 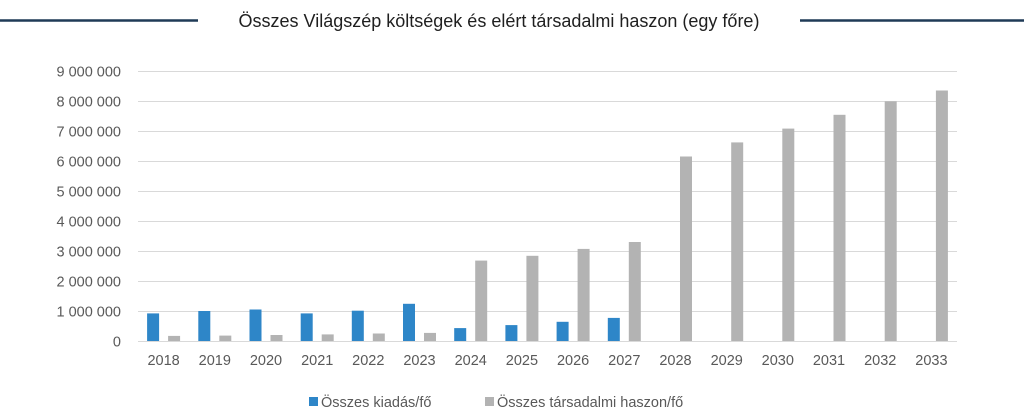 What do you see at coordinates (778, 361) in the screenshot?
I see `x-tick-label: 2030` at bounding box center [778, 361].